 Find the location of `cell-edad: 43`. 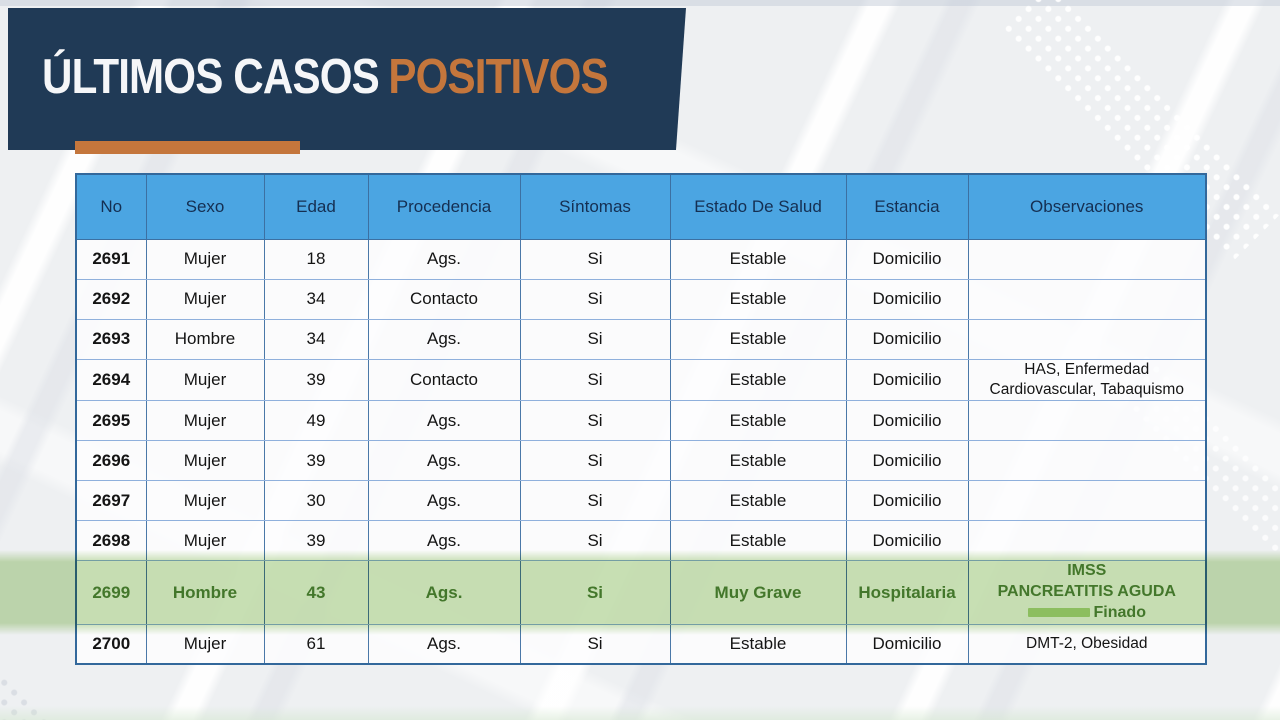

cell-edad: 43 is located at coordinates (316, 592).